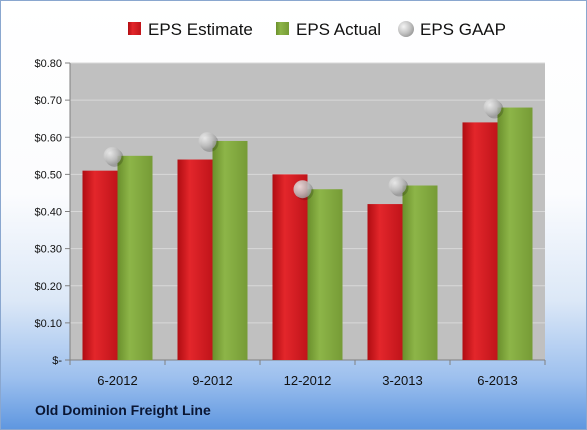  I want to click on legend-swatch-actual, so click(282, 28).